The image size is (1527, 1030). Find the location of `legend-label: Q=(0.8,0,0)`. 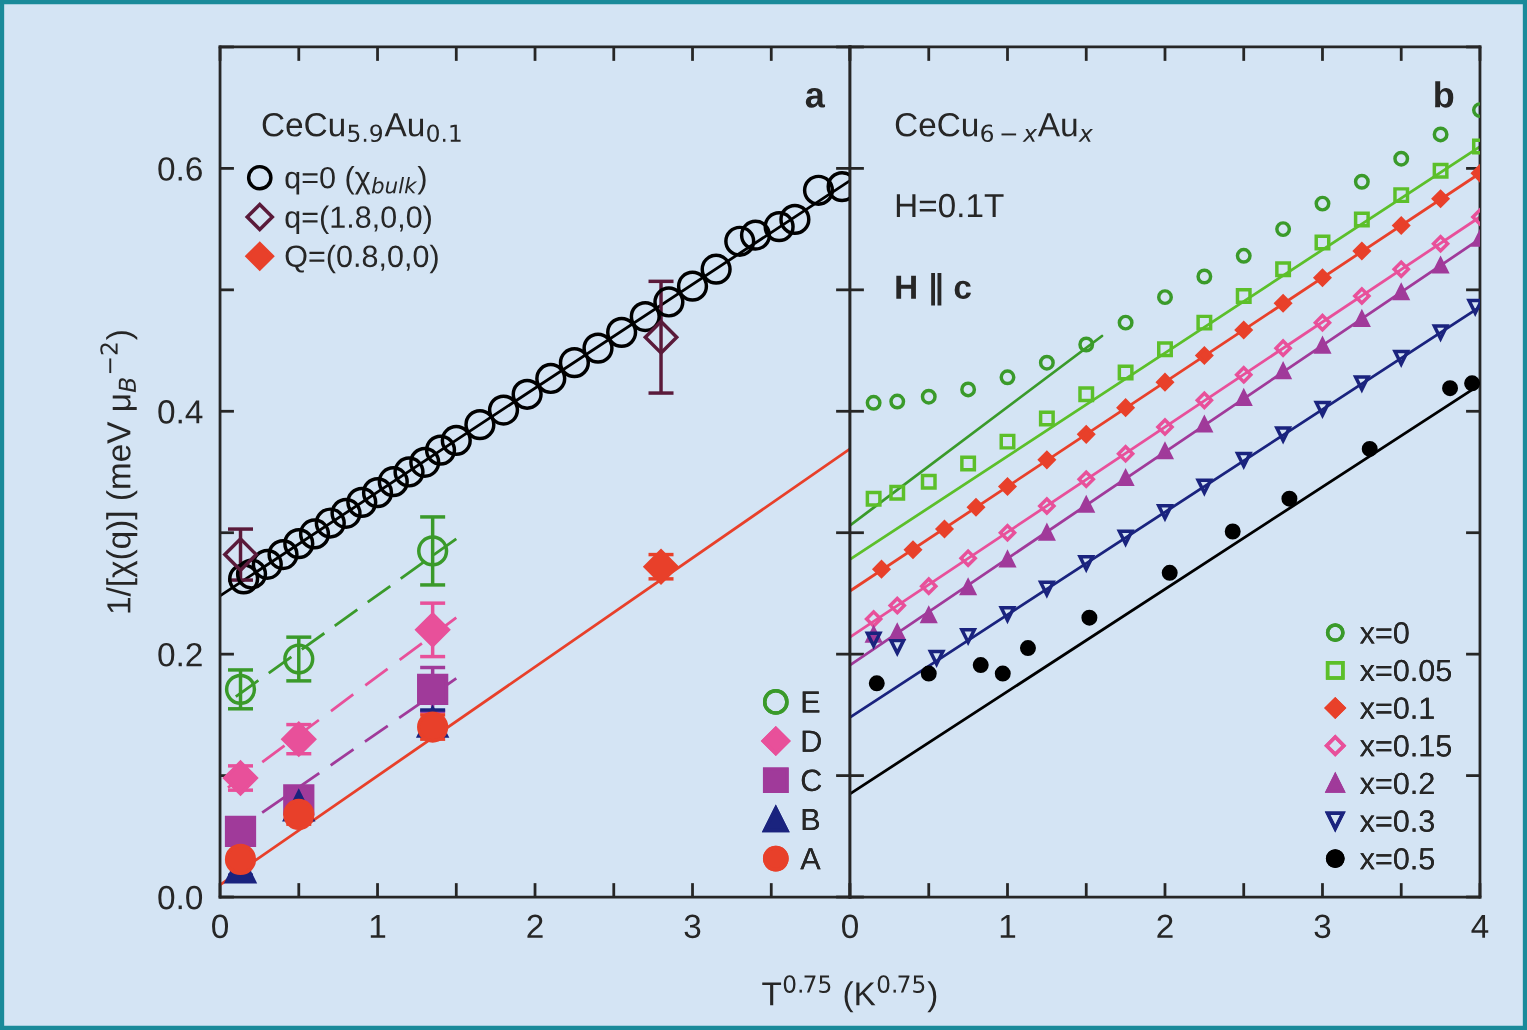

legend-label: Q=(0.8,0,0) is located at coordinates (361, 259).